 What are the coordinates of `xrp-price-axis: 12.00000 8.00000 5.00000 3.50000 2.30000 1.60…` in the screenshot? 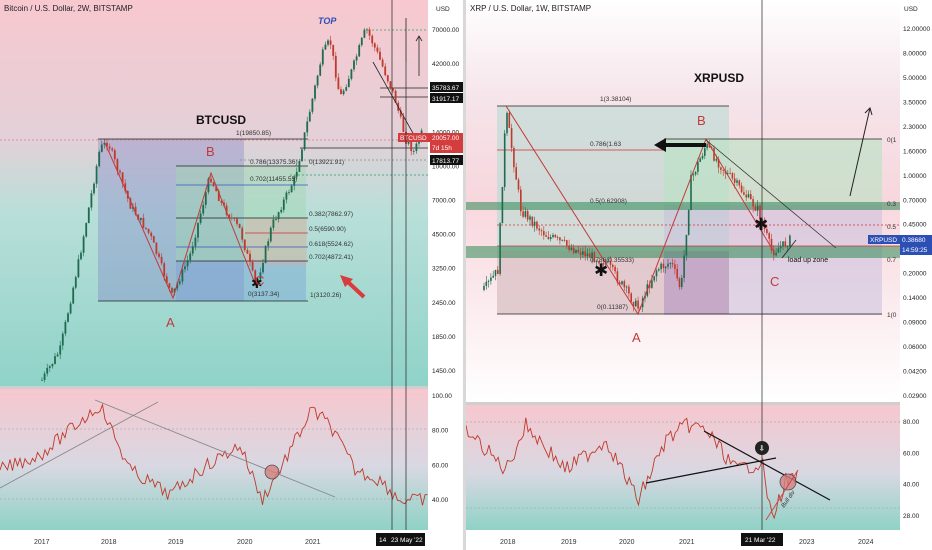 It's located at (916, 213).